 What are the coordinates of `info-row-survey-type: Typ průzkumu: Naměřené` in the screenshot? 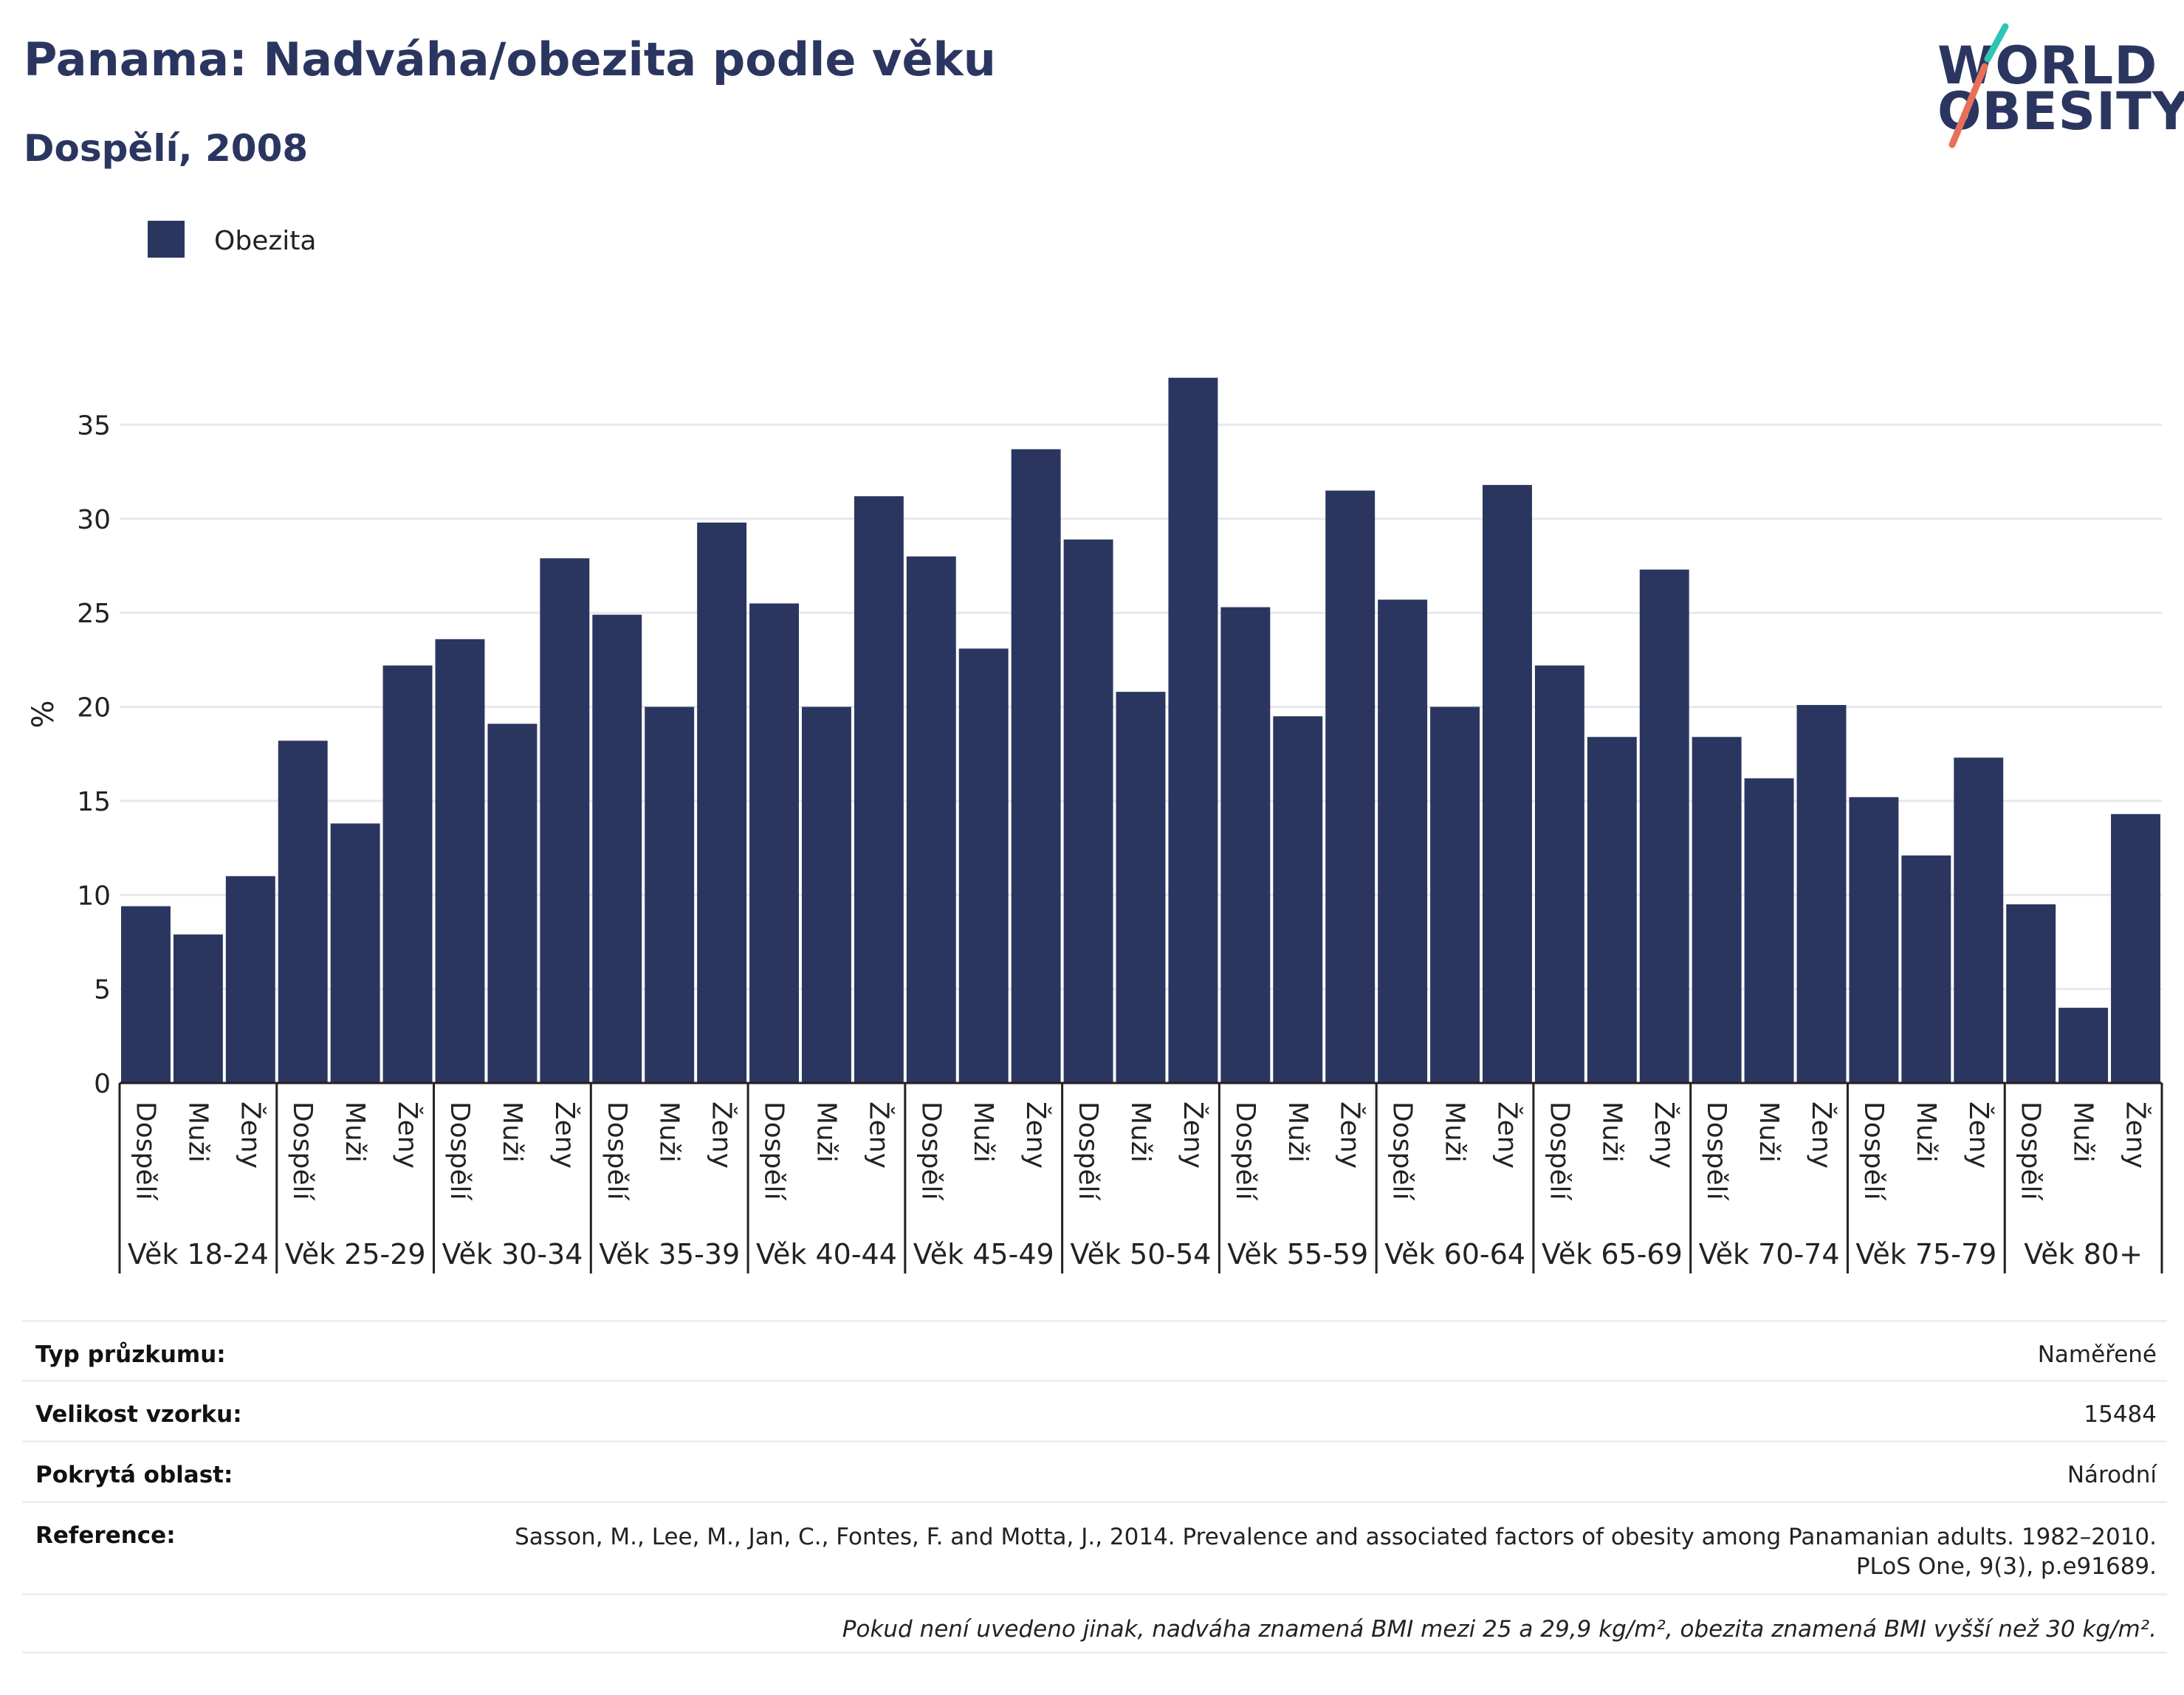 It's located at (1095, 1350).